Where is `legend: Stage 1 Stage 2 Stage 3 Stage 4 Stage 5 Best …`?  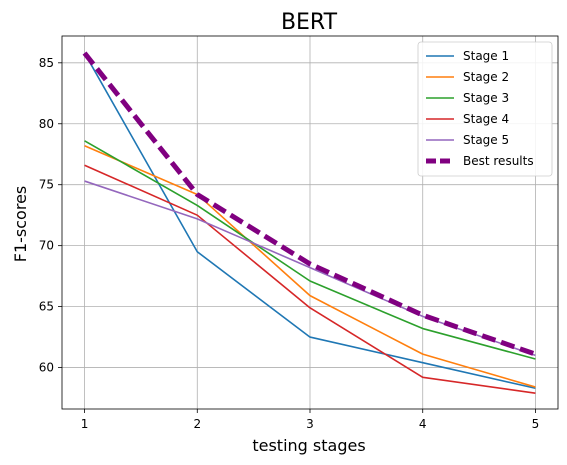 legend: Stage 1 Stage 2 Stage 3 Stage 4 Stage 5 Best … is located at coordinates (485, 109).